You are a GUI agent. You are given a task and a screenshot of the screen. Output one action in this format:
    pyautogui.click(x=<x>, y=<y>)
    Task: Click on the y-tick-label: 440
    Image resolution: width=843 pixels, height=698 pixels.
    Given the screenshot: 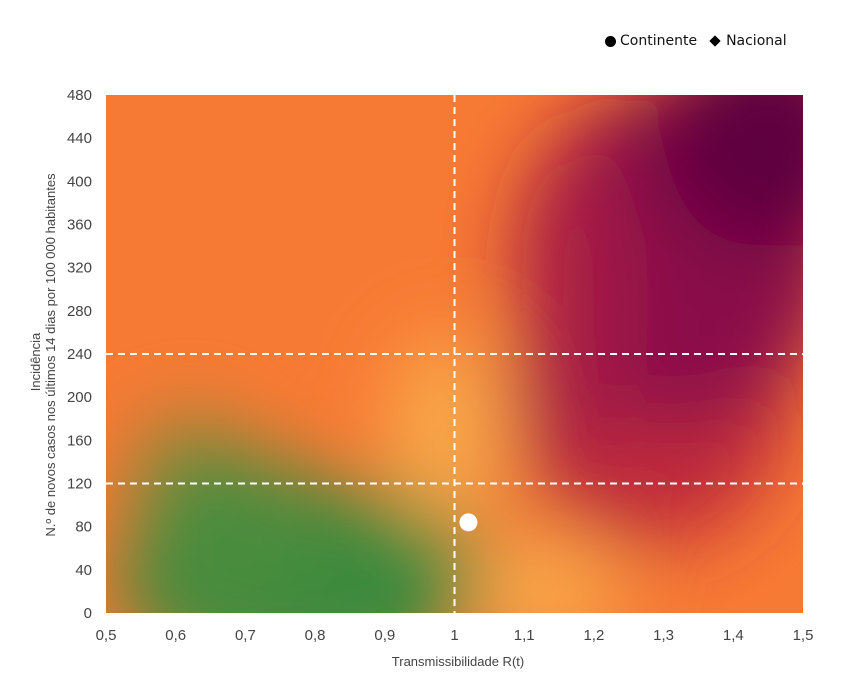 What is the action you would take?
    pyautogui.click(x=79, y=138)
    